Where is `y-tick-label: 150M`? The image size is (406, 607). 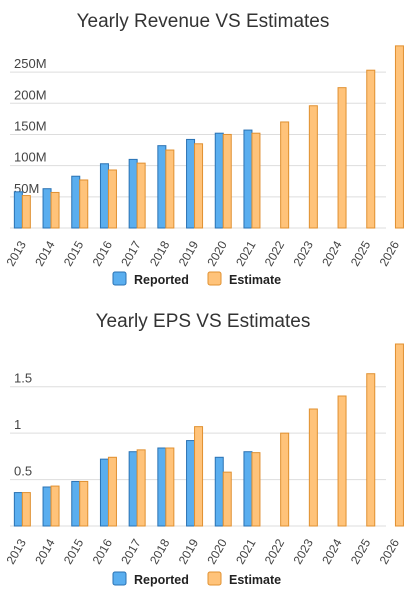 y-tick-label: 150M is located at coordinates (30, 125).